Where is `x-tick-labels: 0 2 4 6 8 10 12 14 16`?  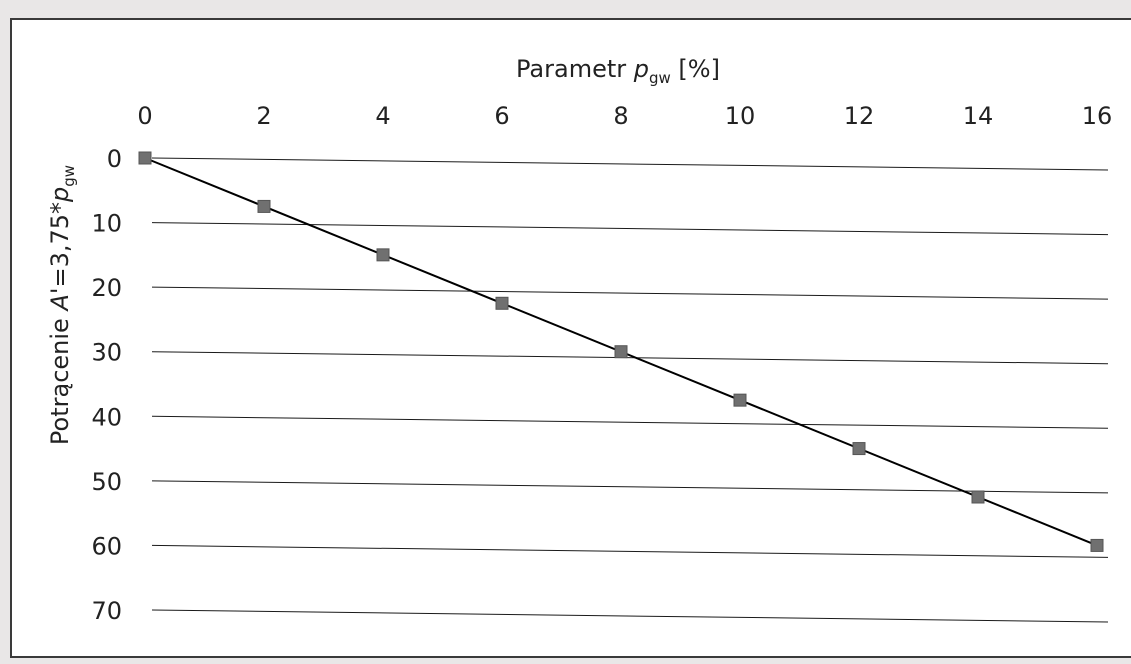 x-tick-labels: 0 2 4 6 8 10 12 14 16 is located at coordinates (624, 116).